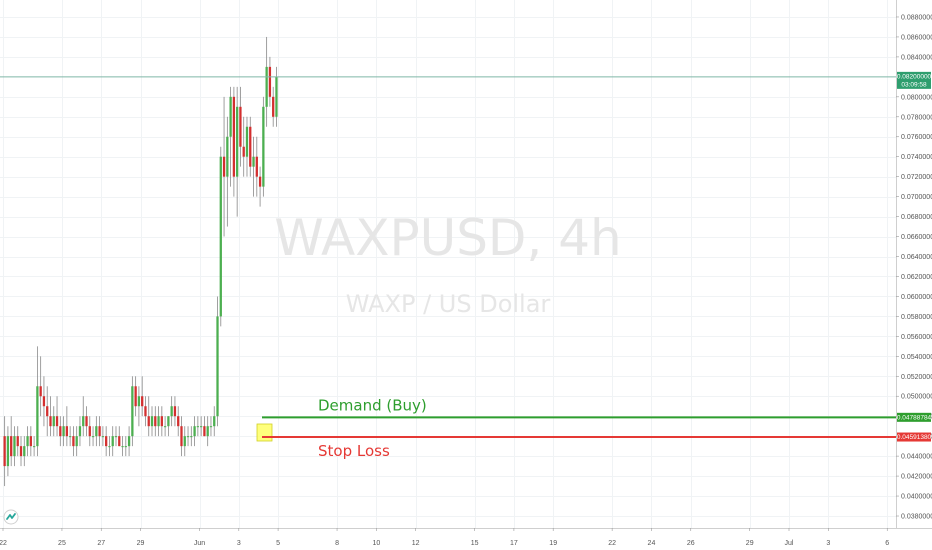 The height and width of the screenshot is (550, 932). I want to click on demand-label: Demand (Buy), so click(372, 405).